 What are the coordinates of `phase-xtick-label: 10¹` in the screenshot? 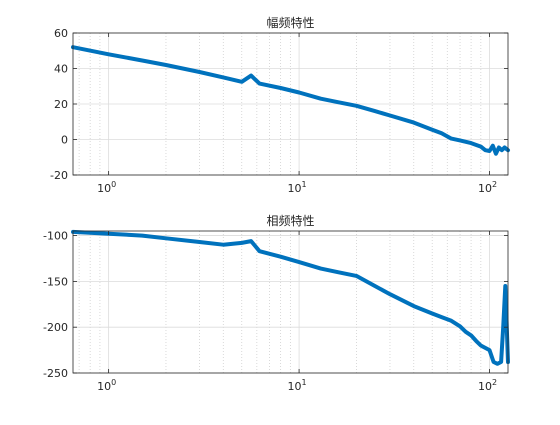 It's located at (297, 385).